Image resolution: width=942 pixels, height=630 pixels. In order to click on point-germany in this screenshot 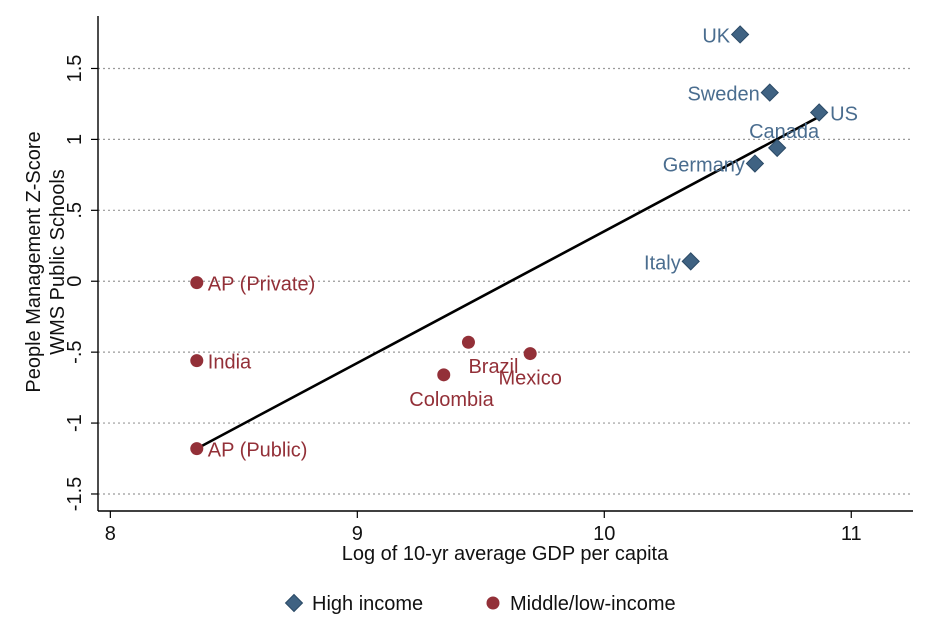, I will do `click(755, 163)`.